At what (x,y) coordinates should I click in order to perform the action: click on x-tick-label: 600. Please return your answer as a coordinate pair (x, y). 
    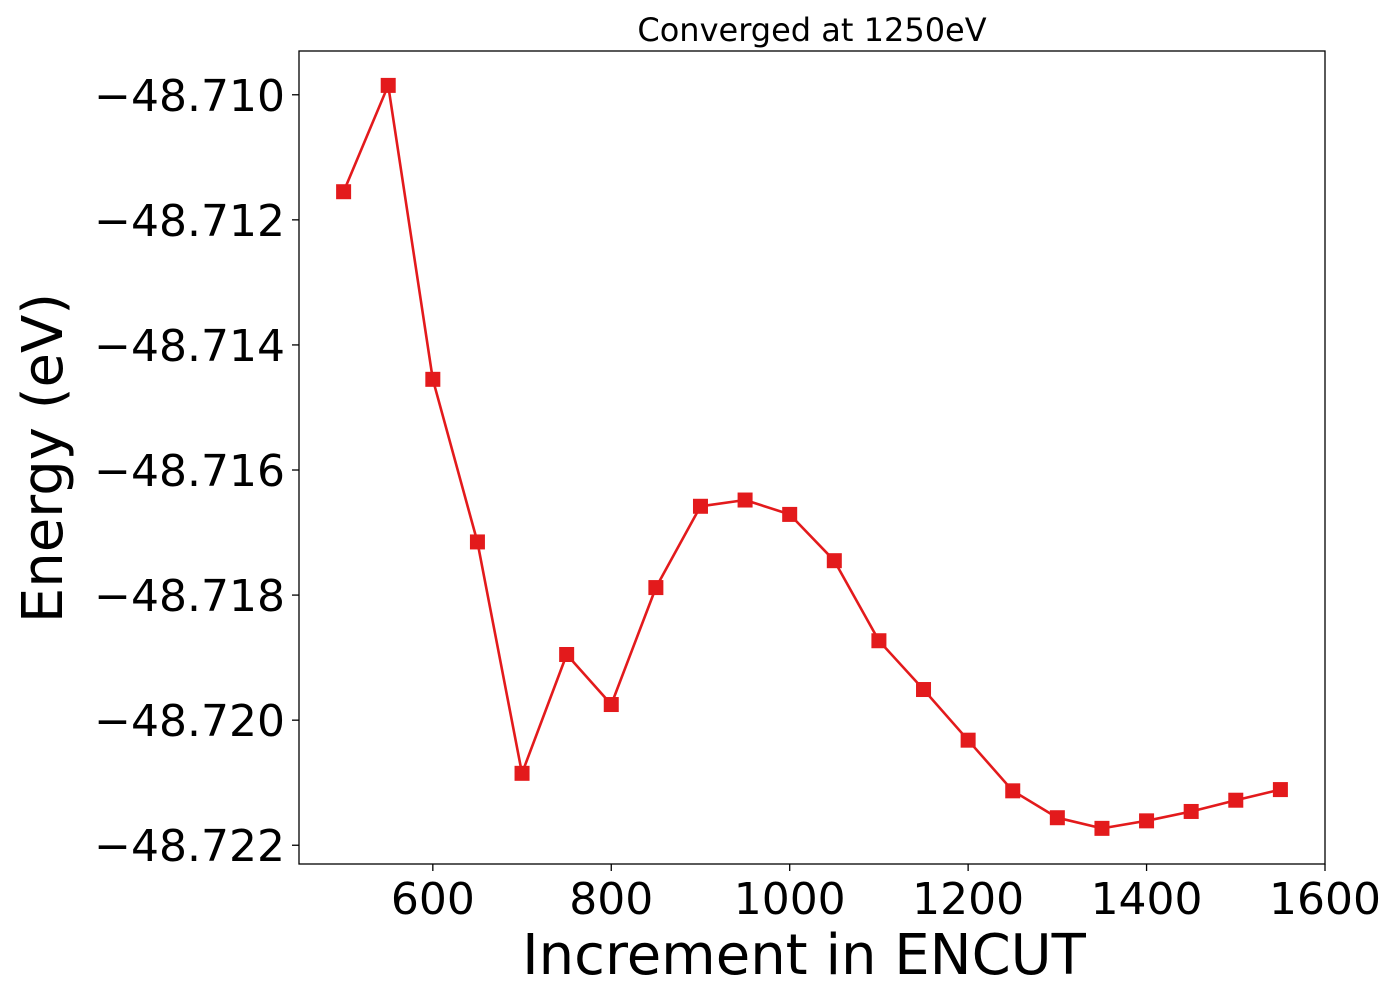
    Looking at the image, I should click on (433, 899).